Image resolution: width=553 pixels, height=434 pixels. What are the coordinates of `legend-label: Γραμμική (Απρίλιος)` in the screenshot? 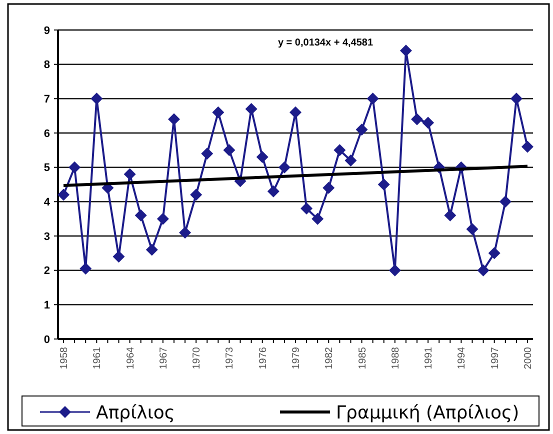 It's located at (428, 413).